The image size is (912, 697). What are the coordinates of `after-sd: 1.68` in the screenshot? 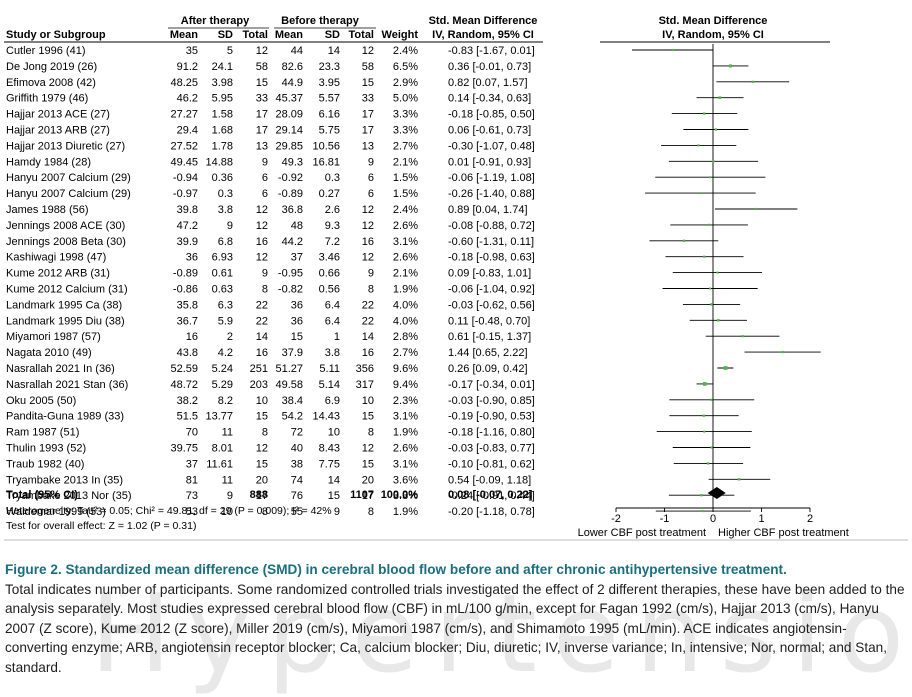 It's located at (222, 131).